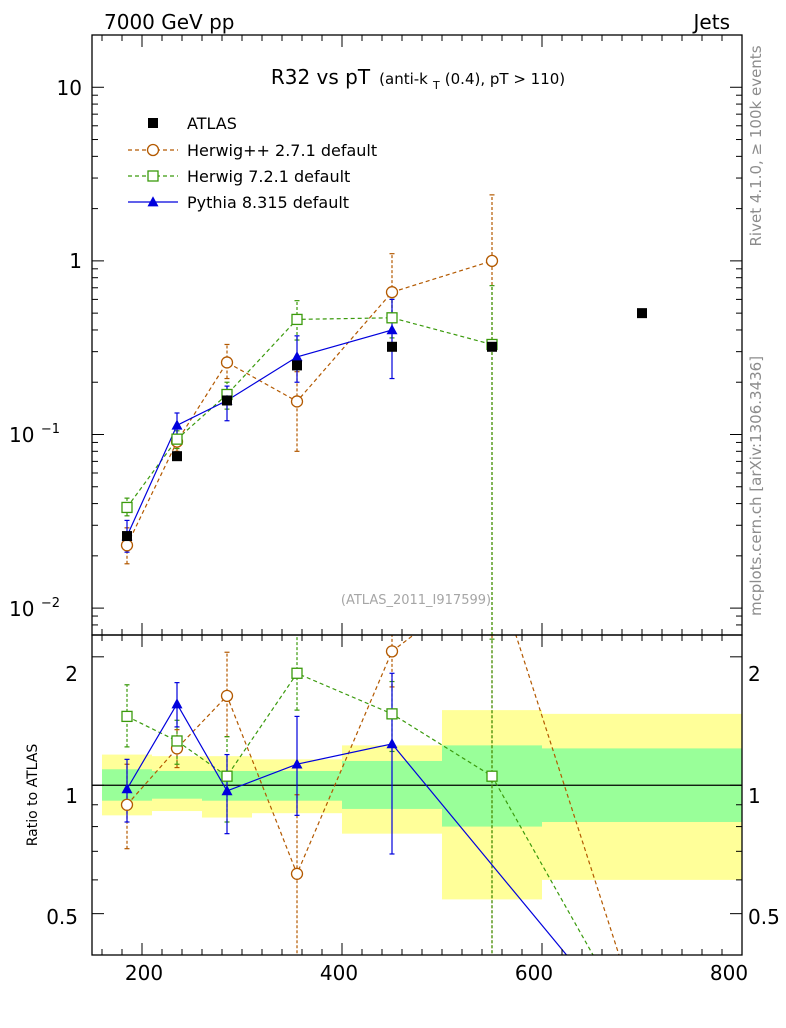 Image resolution: width=786 pixels, height=1028 pixels. Describe the element at coordinates (756, 486) in the screenshot. I see `mcplots-label: mcplots.cern.ch [arXiv:1306.3436]` at that location.